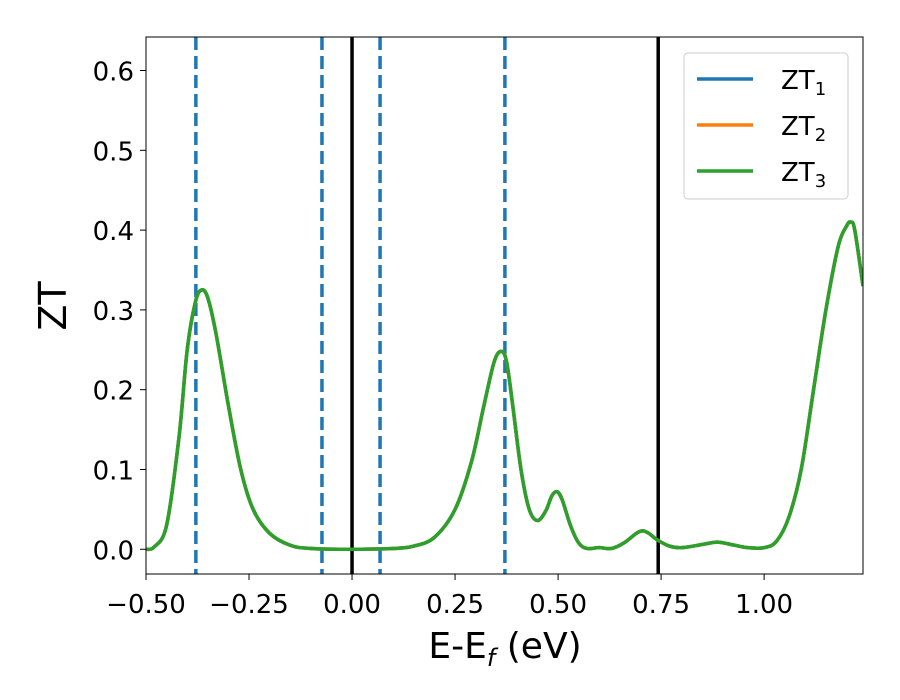  I want to click on legend-label-zt1: ZT1, so click(803, 83).